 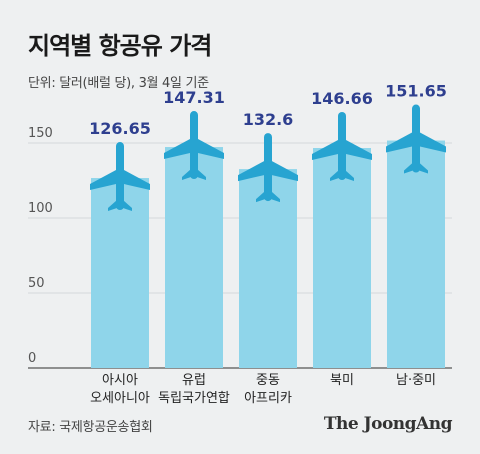 What do you see at coordinates (194, 389) in the screenshot?
I see `category-label: 유럽 독립국가연합` at bounding box center [194, 389].